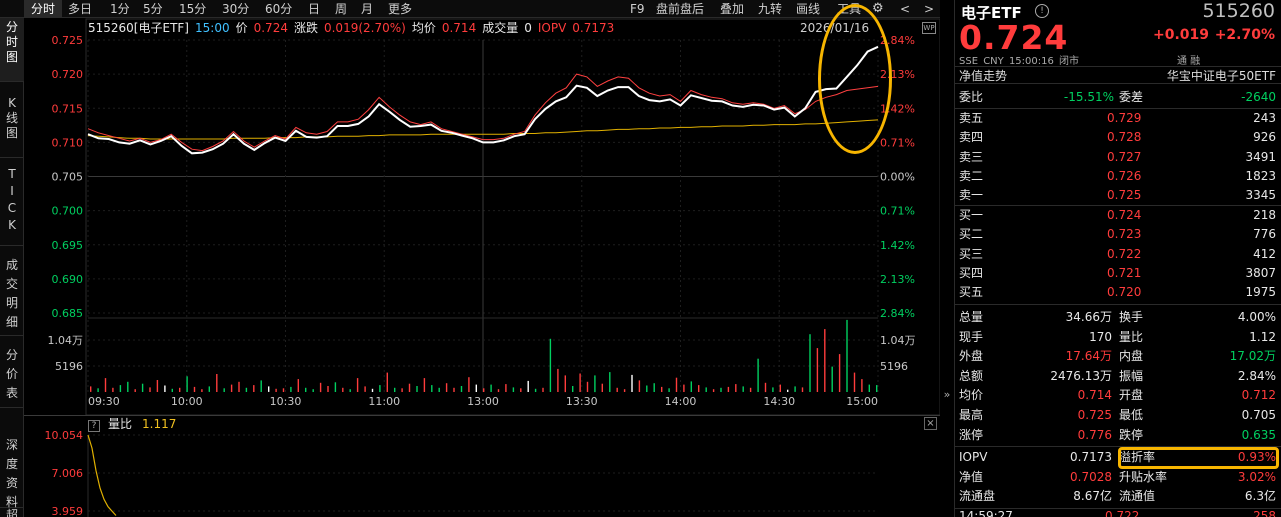  Describe the element at coordinates (681, 401) in the screenshot. I see `x-tick-label: 14:00` at that location.